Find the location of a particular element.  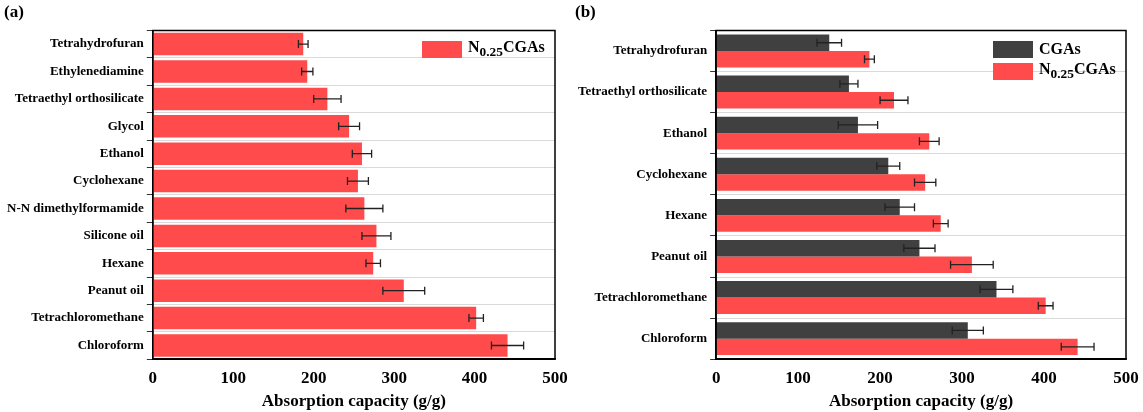

y-tick-label: Glycol is located at coordinates (126, 125).